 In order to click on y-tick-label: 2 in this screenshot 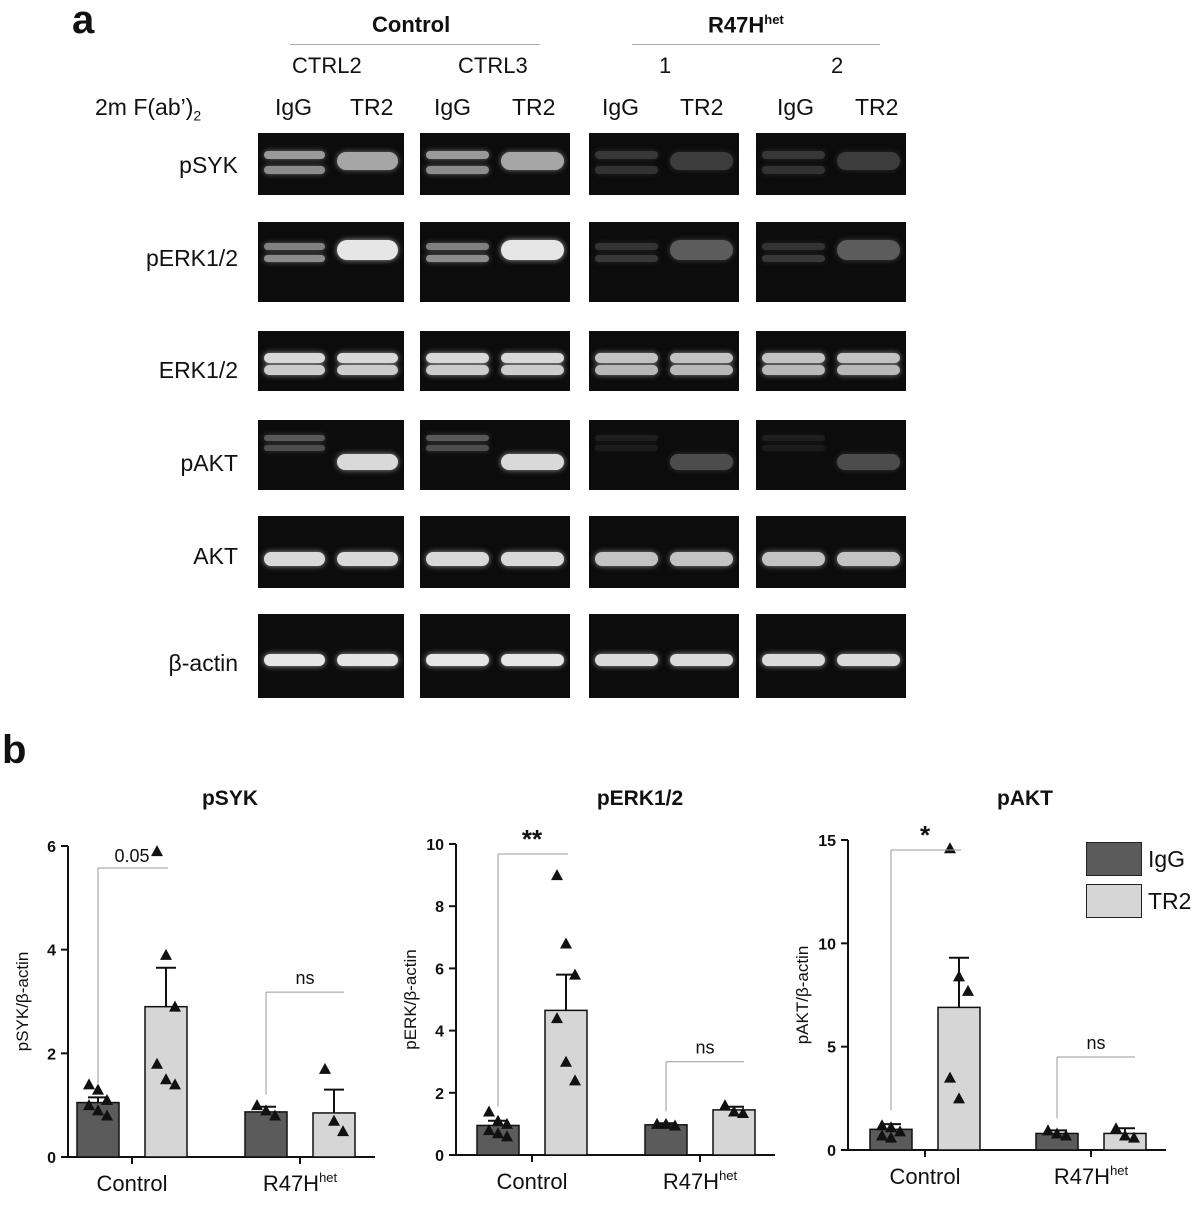, I will do `click(439, 1094)`.